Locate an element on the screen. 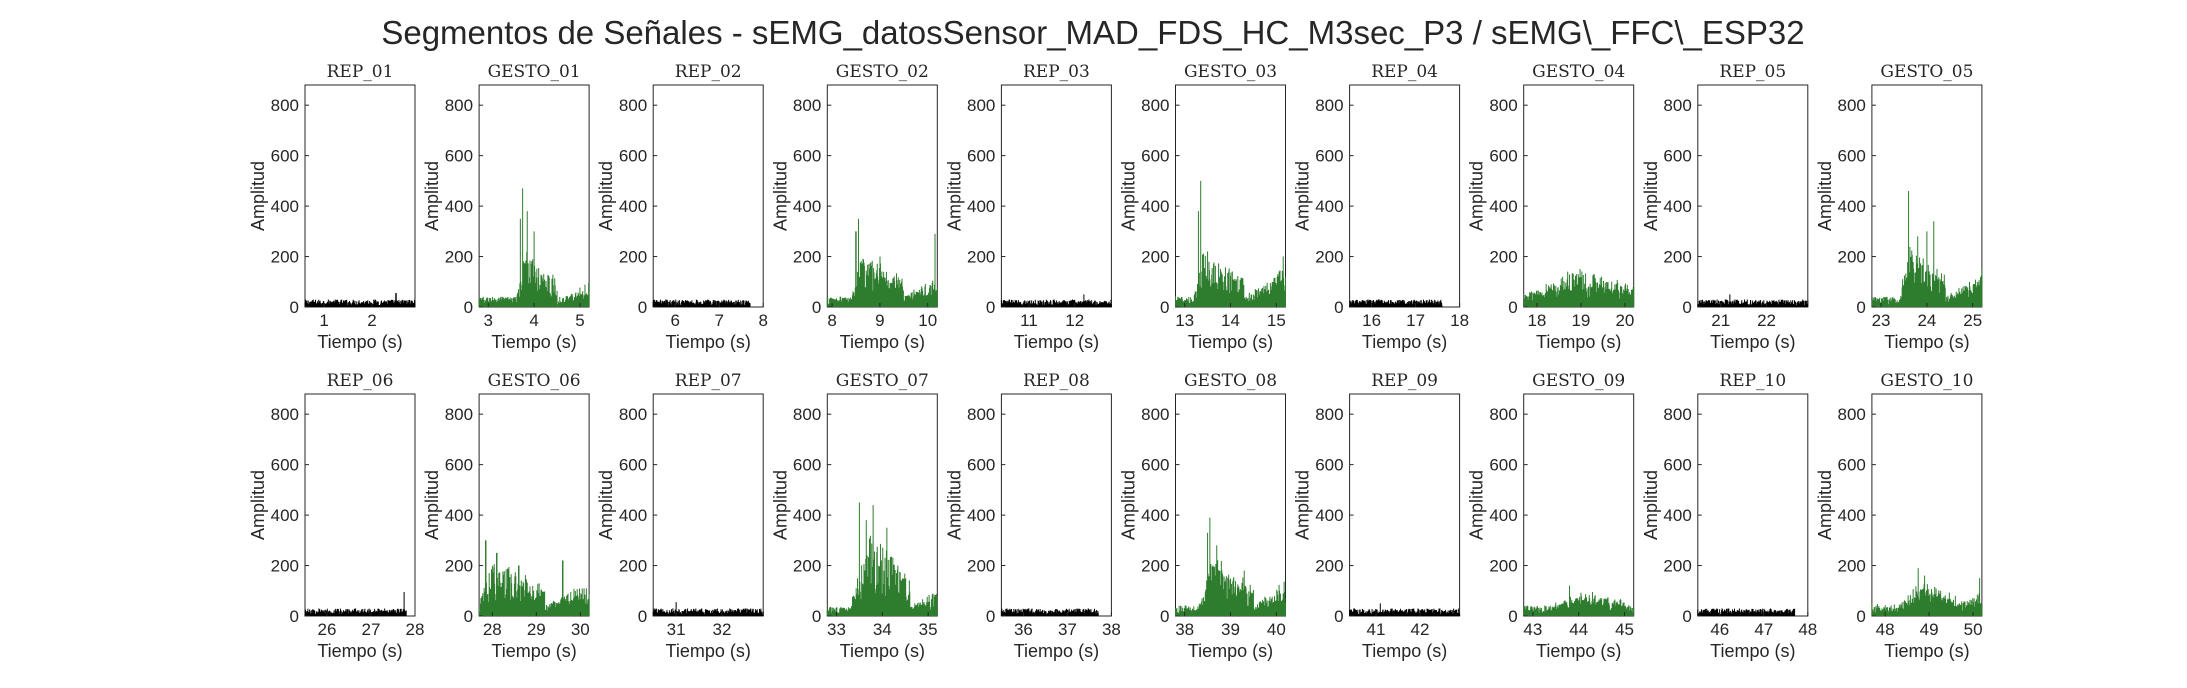 The height and width of the screenshot is (688, 2187). x-tick-label: 47 is located at coordinates (1763, 629).